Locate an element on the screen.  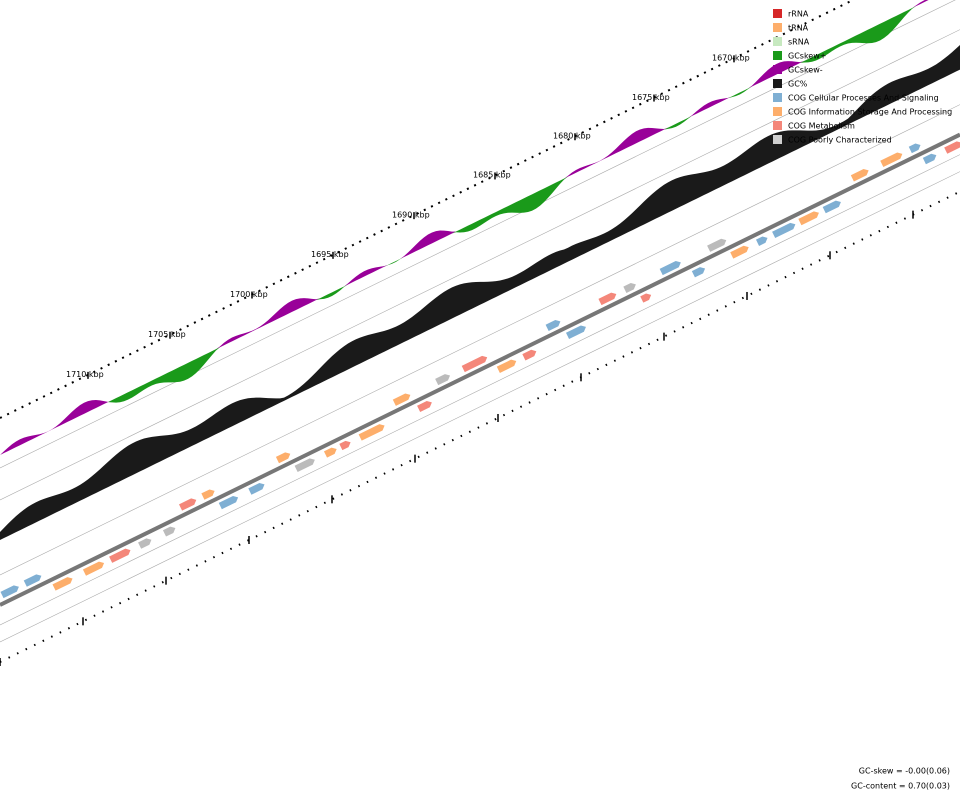
ruler-label: 1675 kbp is located at coordinates (651, 97).